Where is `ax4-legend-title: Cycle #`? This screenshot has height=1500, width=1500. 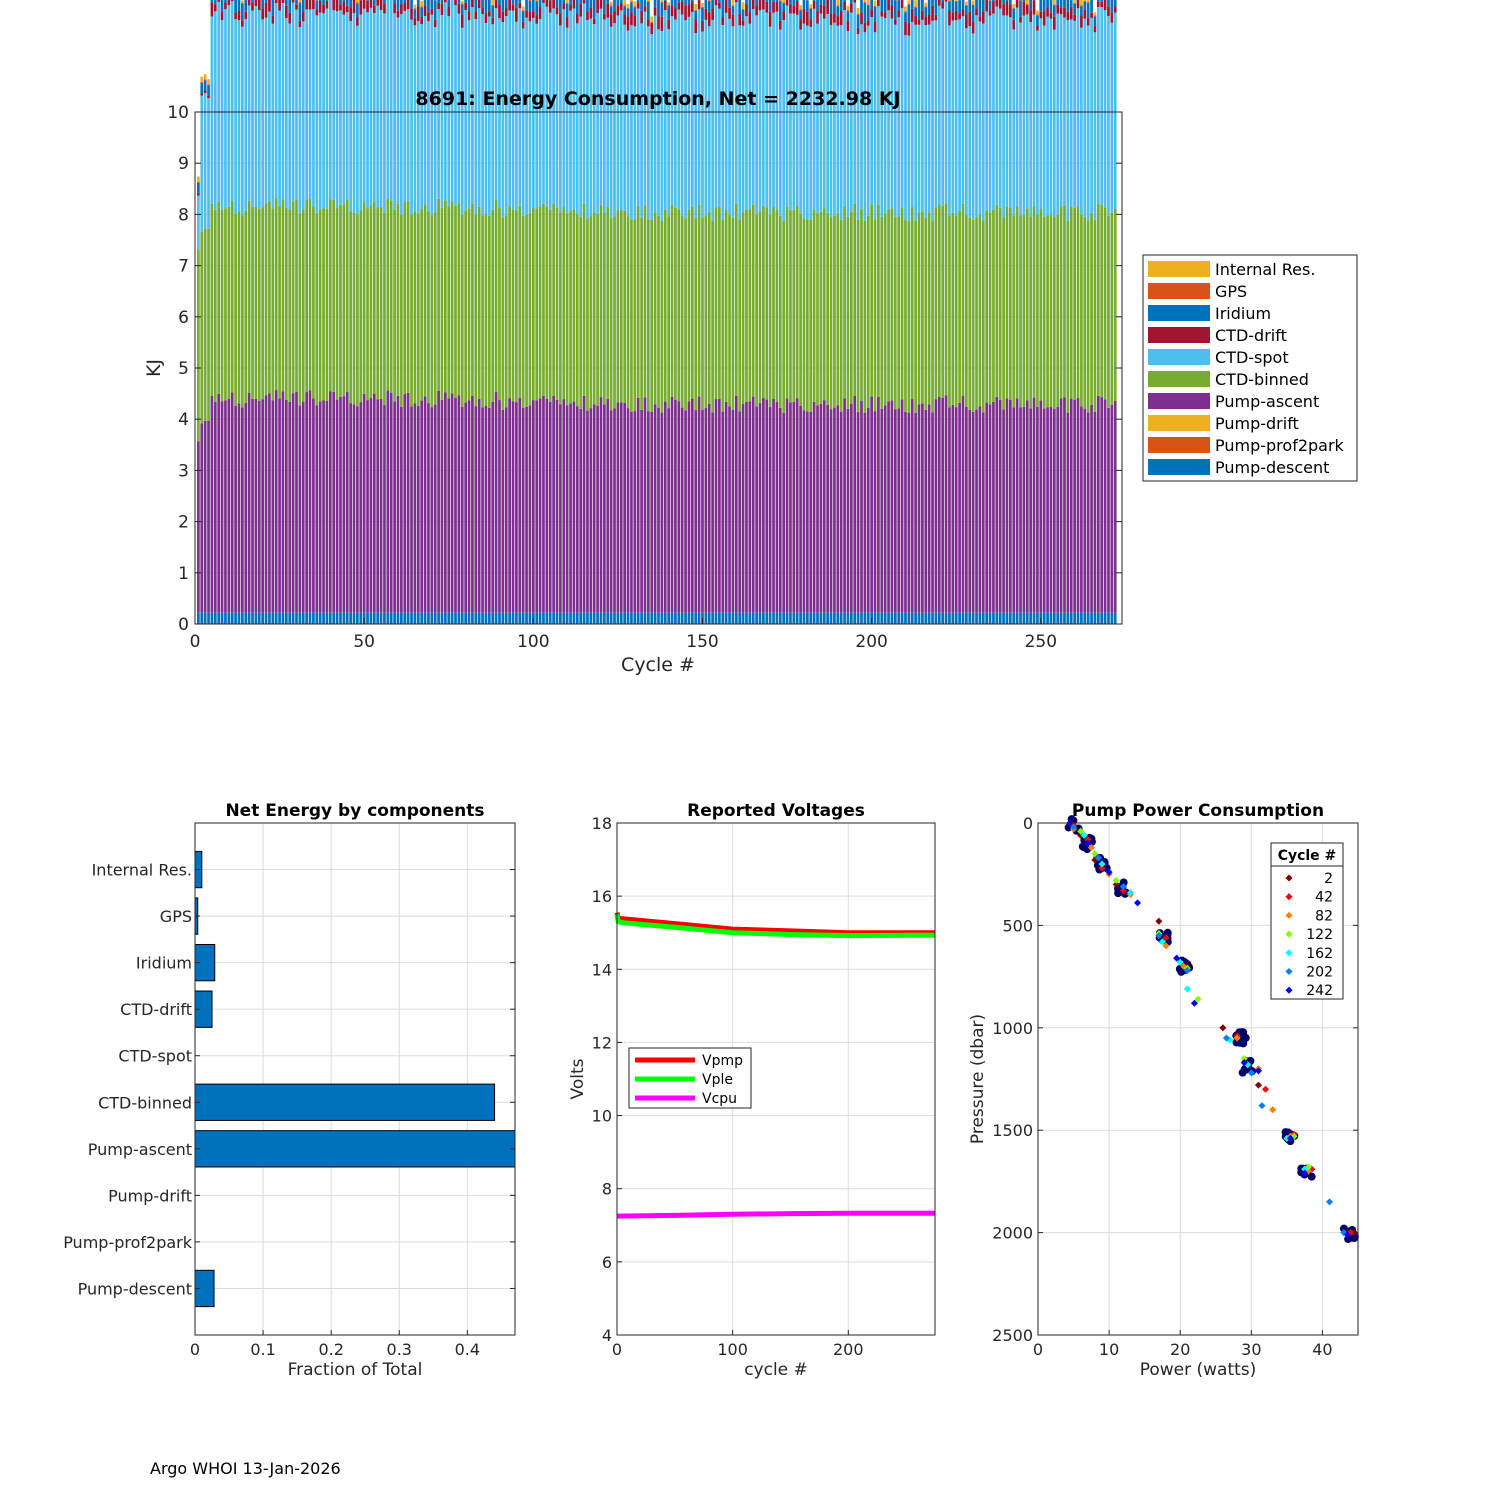 ax4-legend-title: Cycle # is located at coordinates (1307, 856).